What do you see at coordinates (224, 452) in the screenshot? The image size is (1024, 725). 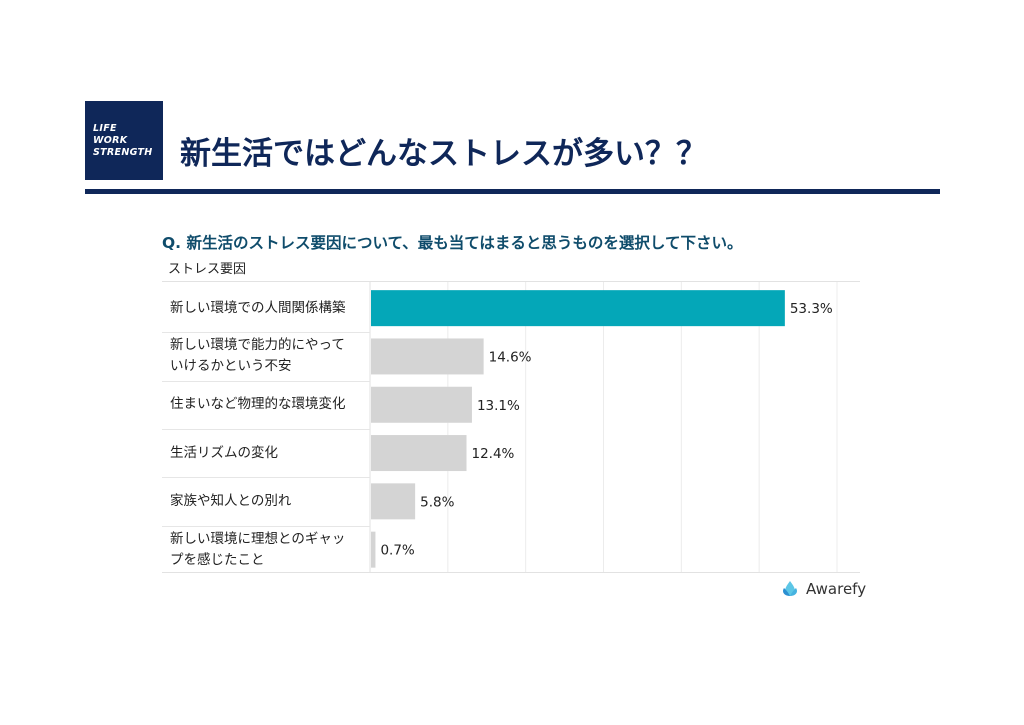 I see `category-label: 生活リズムの変化` at bounding box center [224, 452].